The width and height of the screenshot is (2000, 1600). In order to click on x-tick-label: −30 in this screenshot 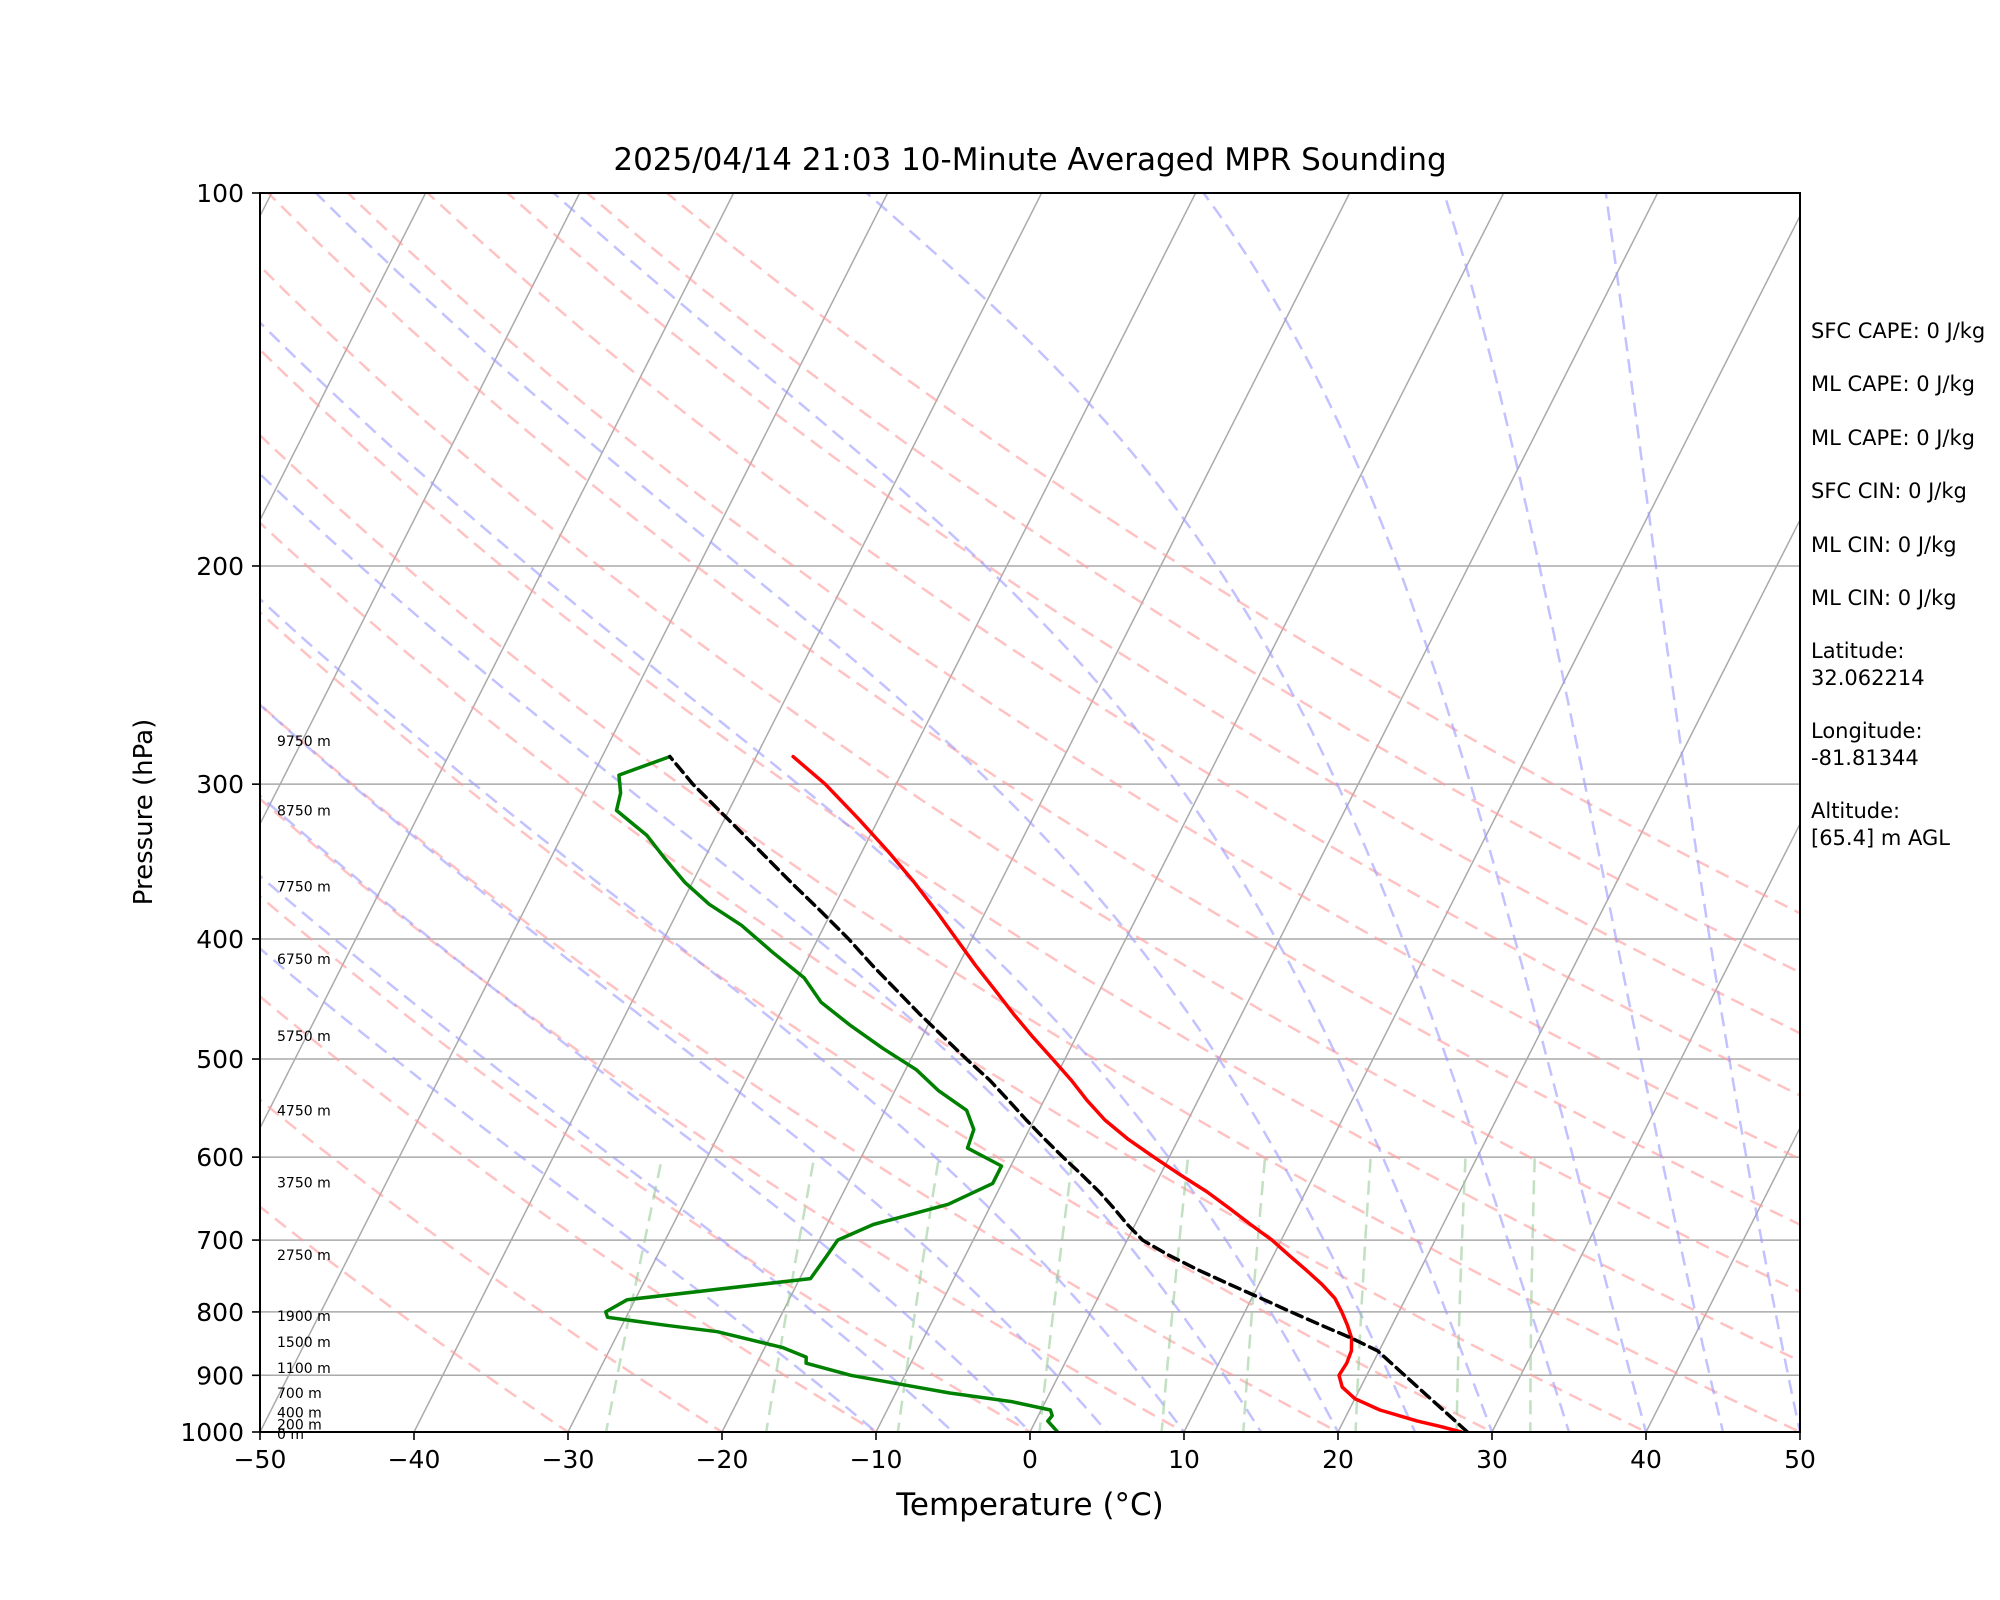, I will do `click(568, 1459)`.